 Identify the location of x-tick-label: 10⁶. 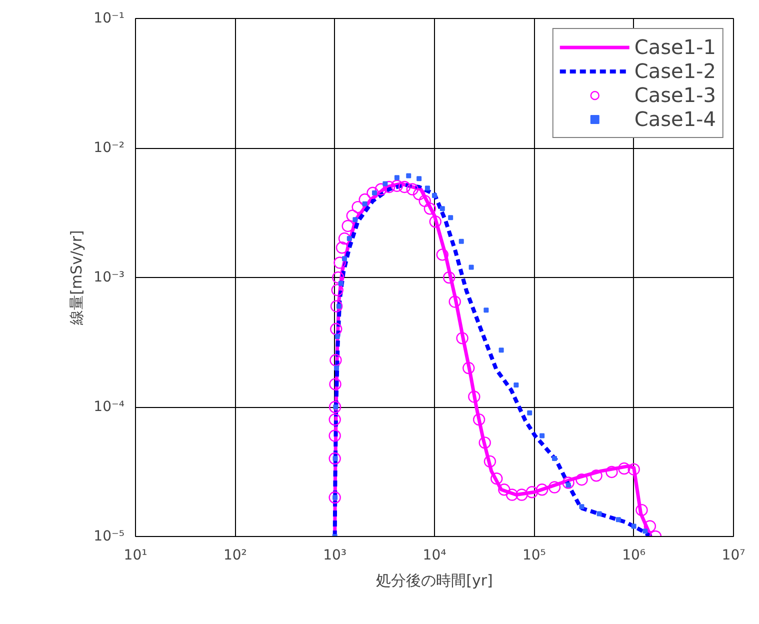
(634, 556).